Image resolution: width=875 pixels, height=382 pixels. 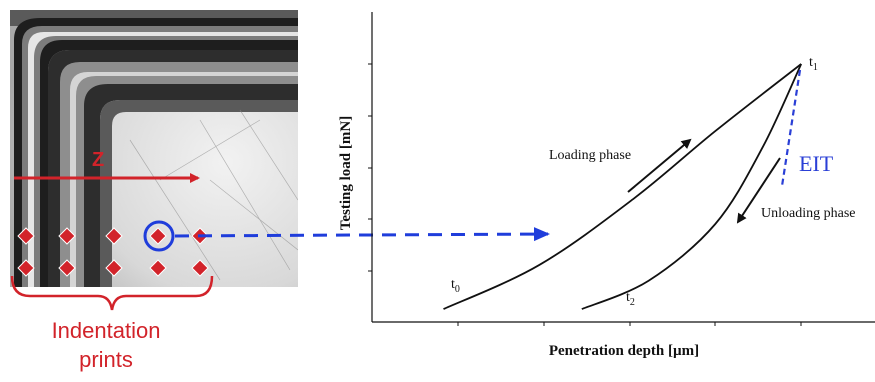 I want to click on unloading-arrow, so click(x=758, y=190).